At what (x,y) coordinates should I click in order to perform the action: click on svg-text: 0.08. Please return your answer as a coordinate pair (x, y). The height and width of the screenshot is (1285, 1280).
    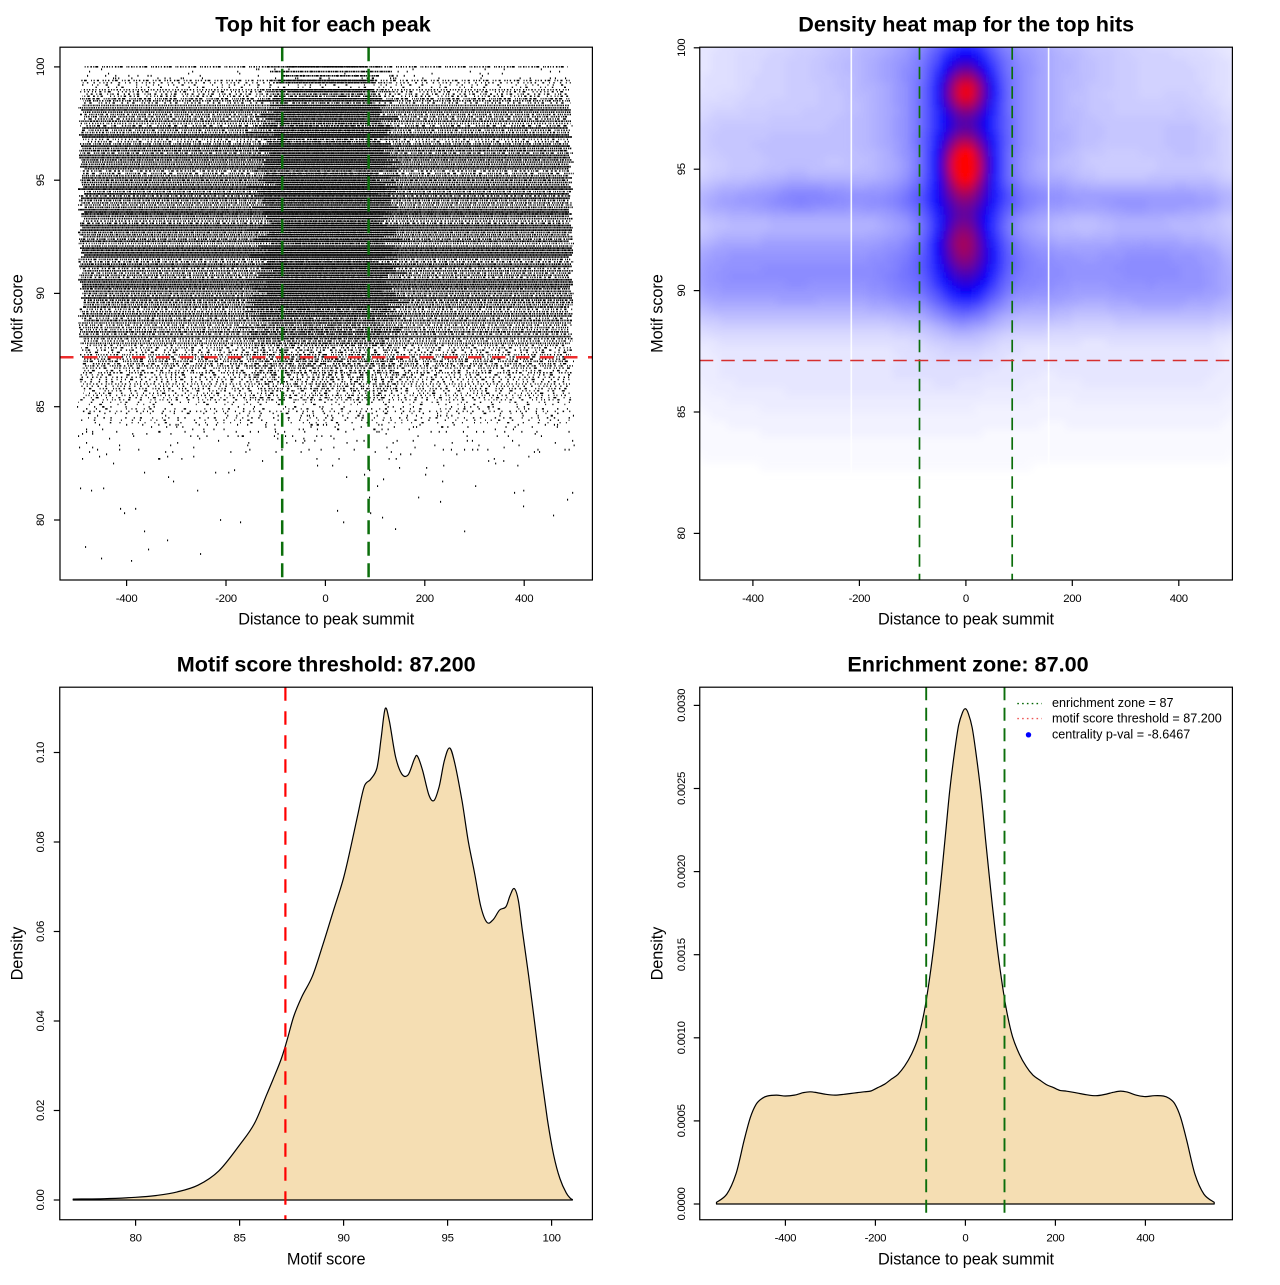
    Looking at the image, I should click on (41, 842).